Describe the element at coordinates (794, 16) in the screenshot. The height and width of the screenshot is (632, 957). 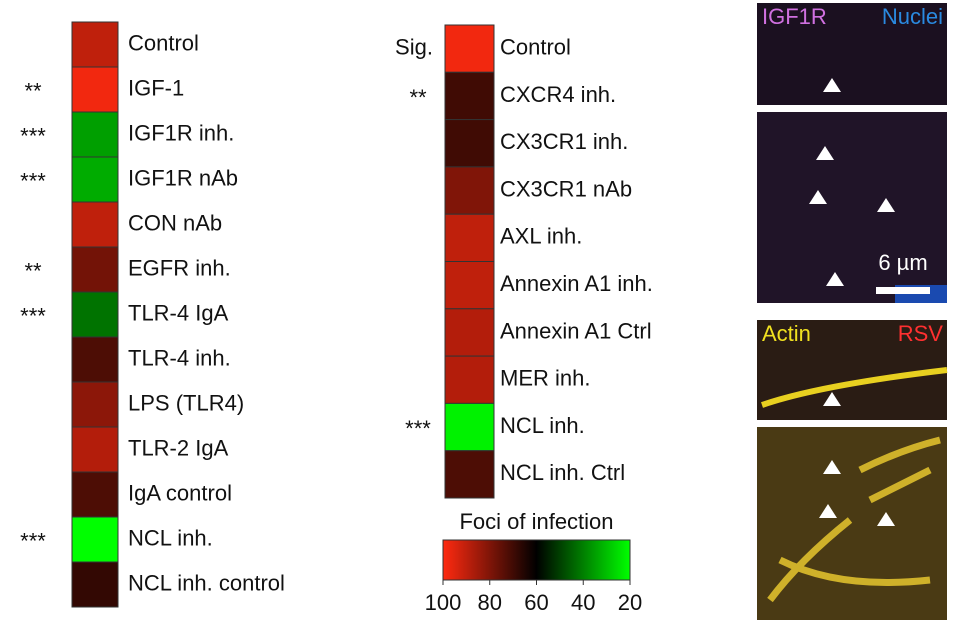
I see `image-label: IGF1R` at that location.